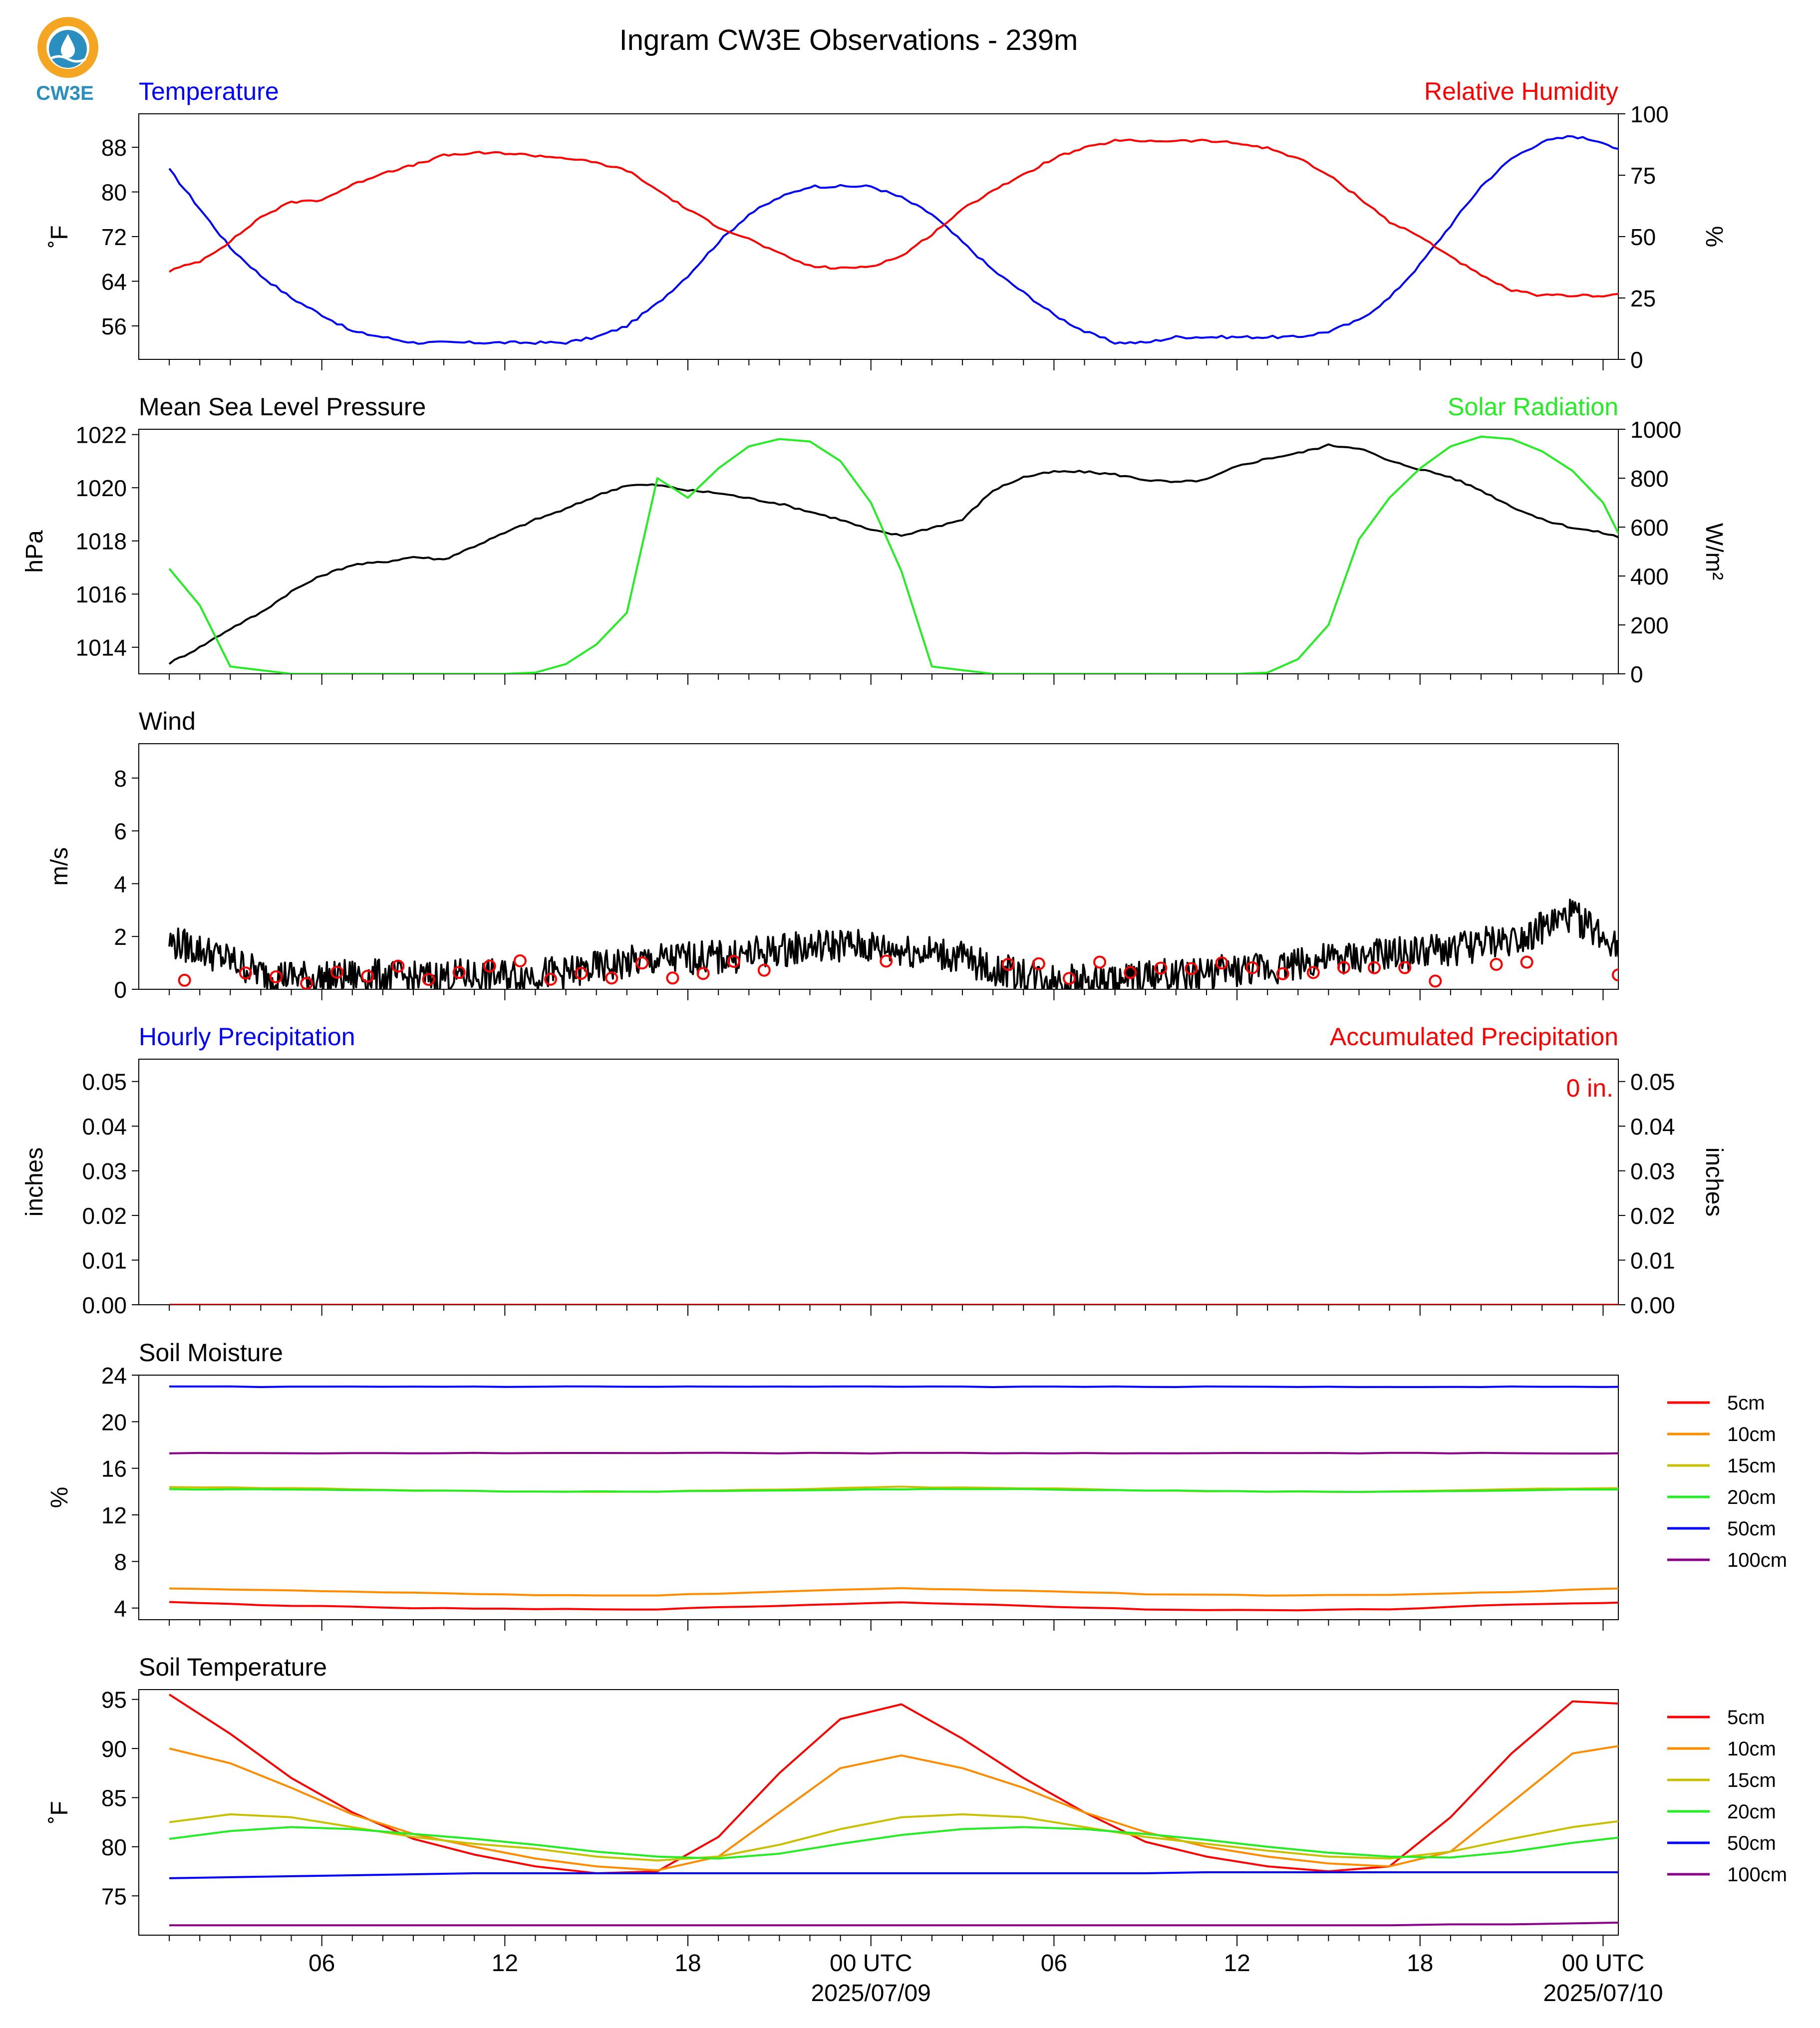 The width and height of the screenshot is (1820, 2028). What do you see at coordinates (59, 866) in the screenshot?
I see `y-axis-label-left: m/s` at bounding box center [59, 866].